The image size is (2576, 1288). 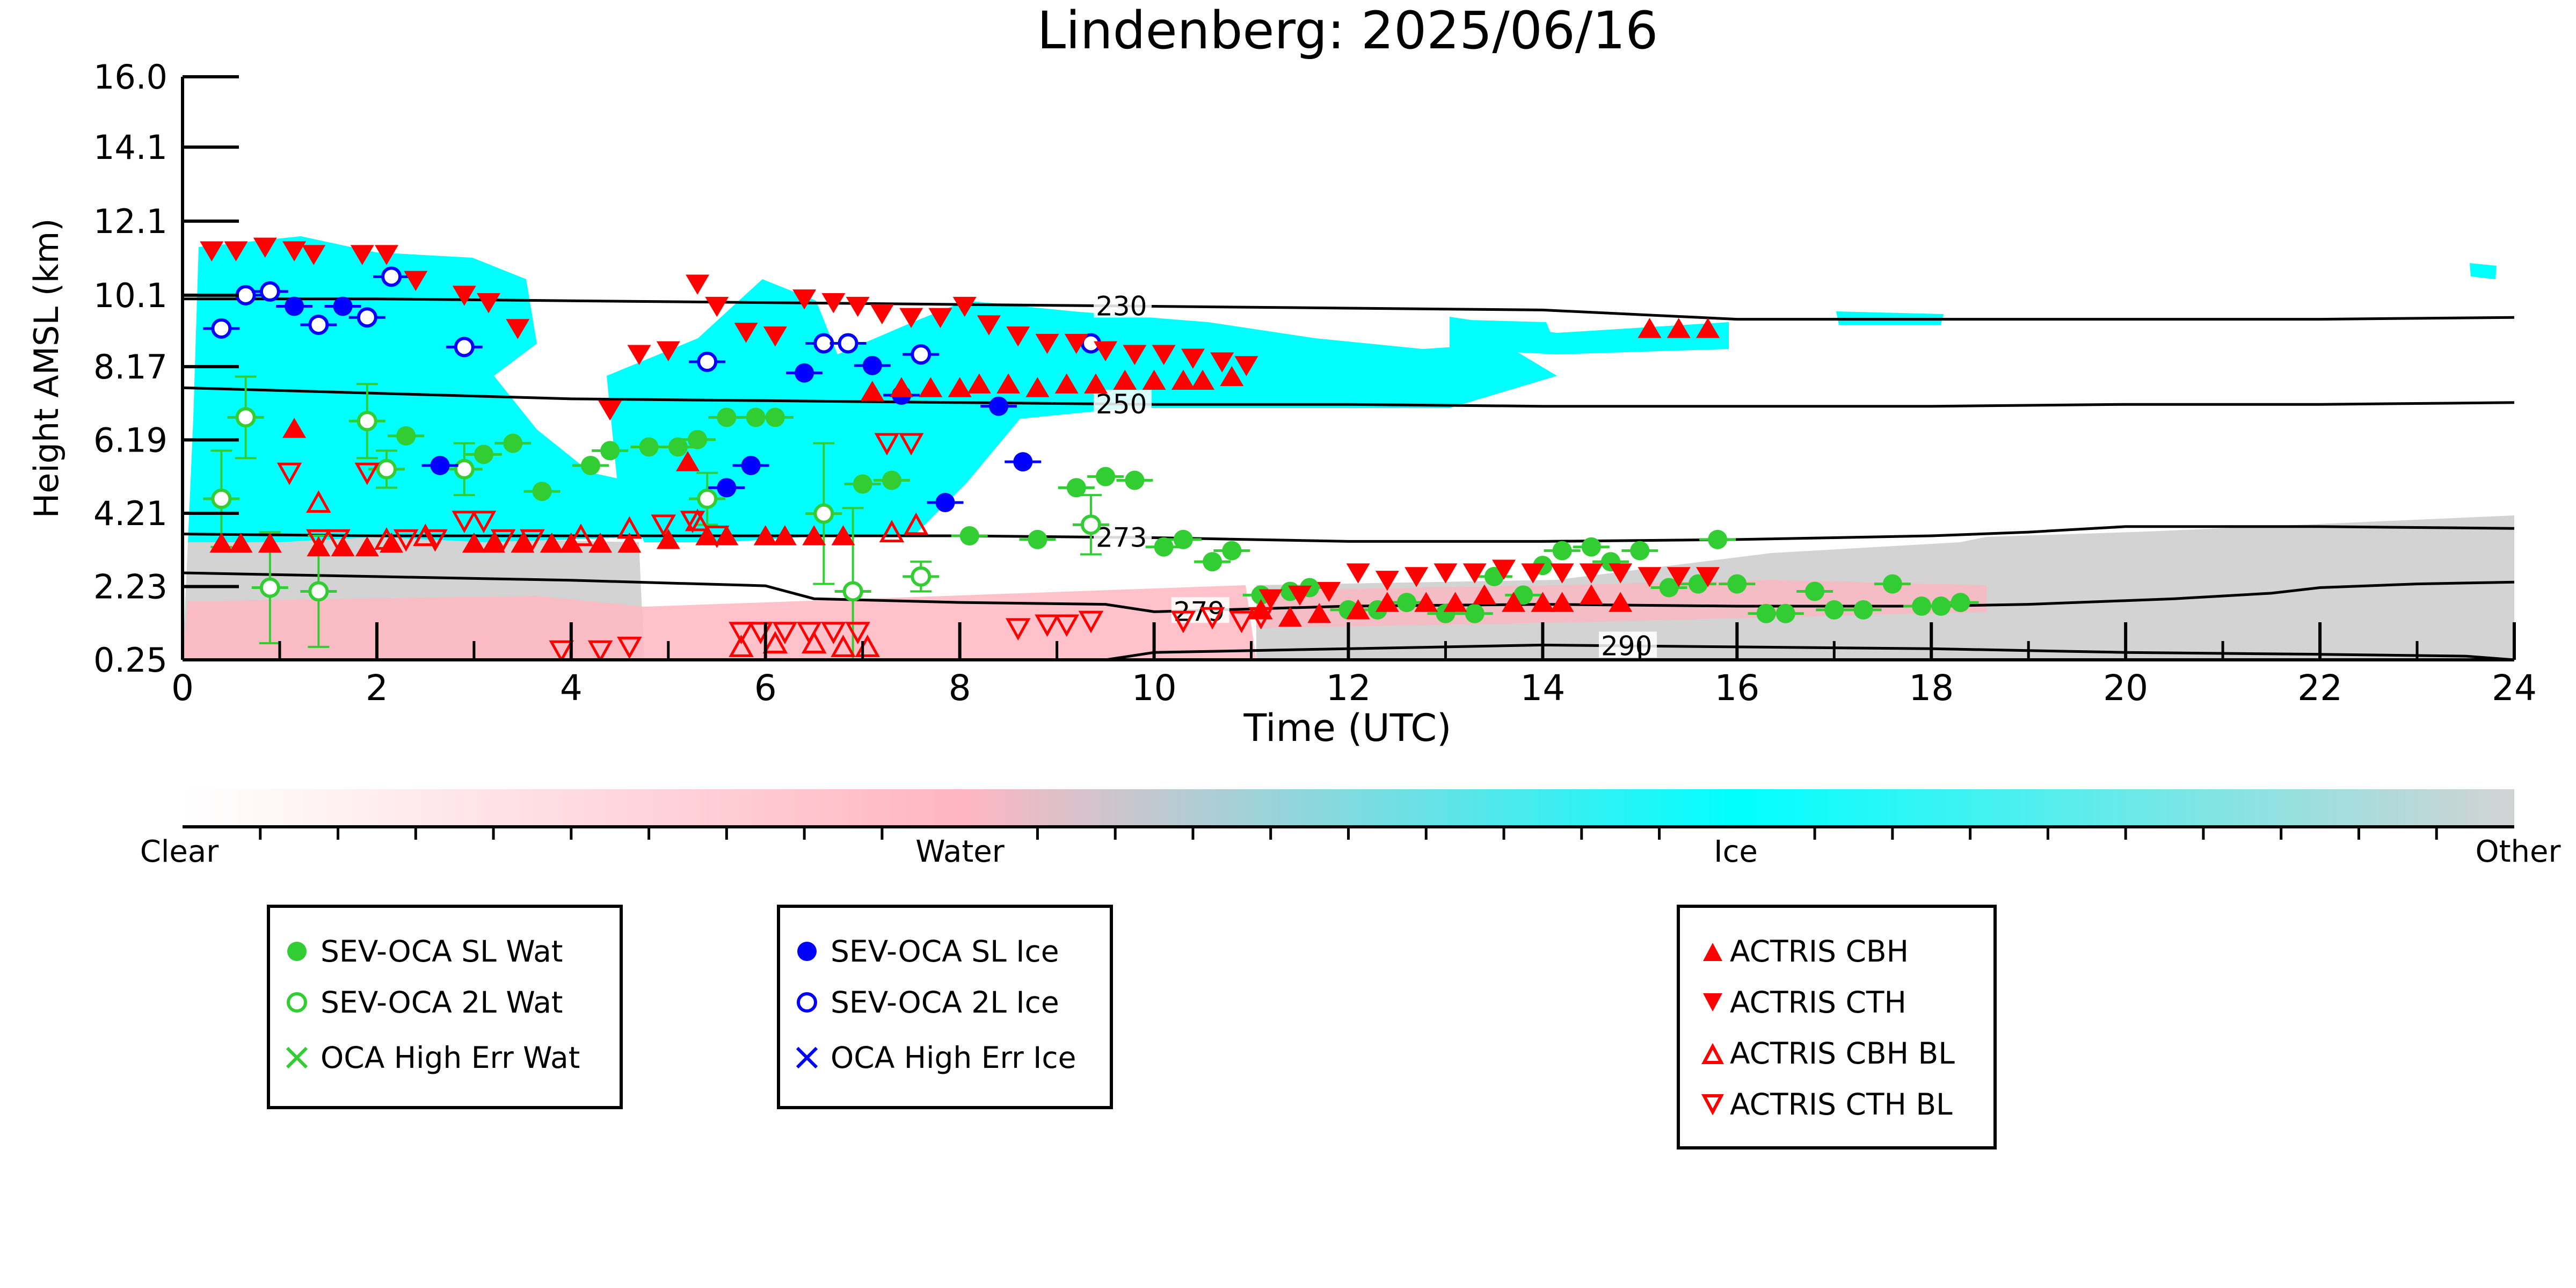 I want to click on ice-wisps-right, so click(x=1973, y=300).